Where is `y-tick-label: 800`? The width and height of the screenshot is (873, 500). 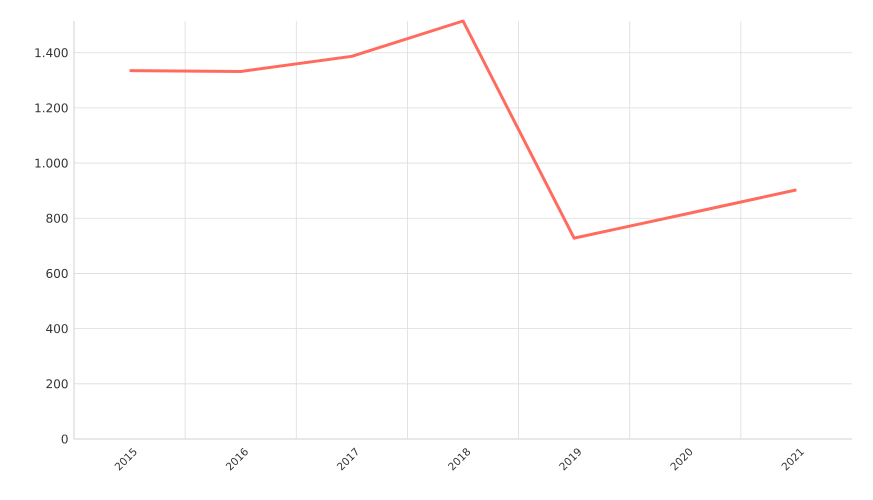
y-tick-label: 800 is located at coordinates (57, 218).